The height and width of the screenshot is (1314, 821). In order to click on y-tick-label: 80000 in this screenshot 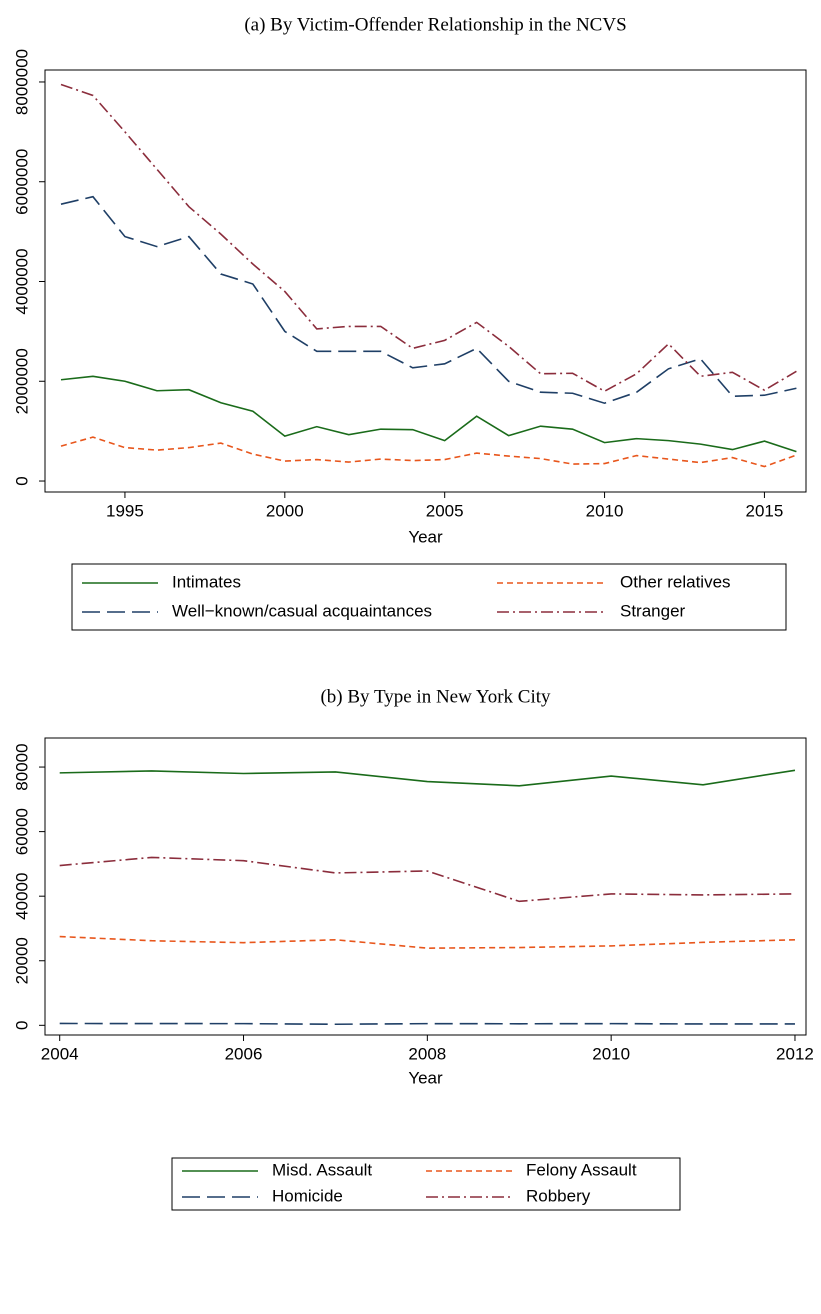, I will do `click(21, 766)`.